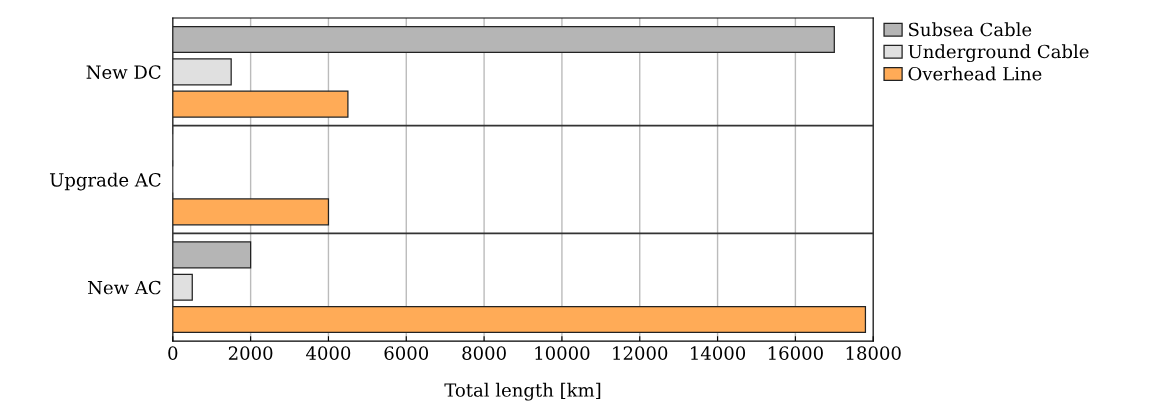  What do you see at coordinates (484, 353) in the screenshot?
I see `x-tick-label: 8000` at bounding box center [484, 353].